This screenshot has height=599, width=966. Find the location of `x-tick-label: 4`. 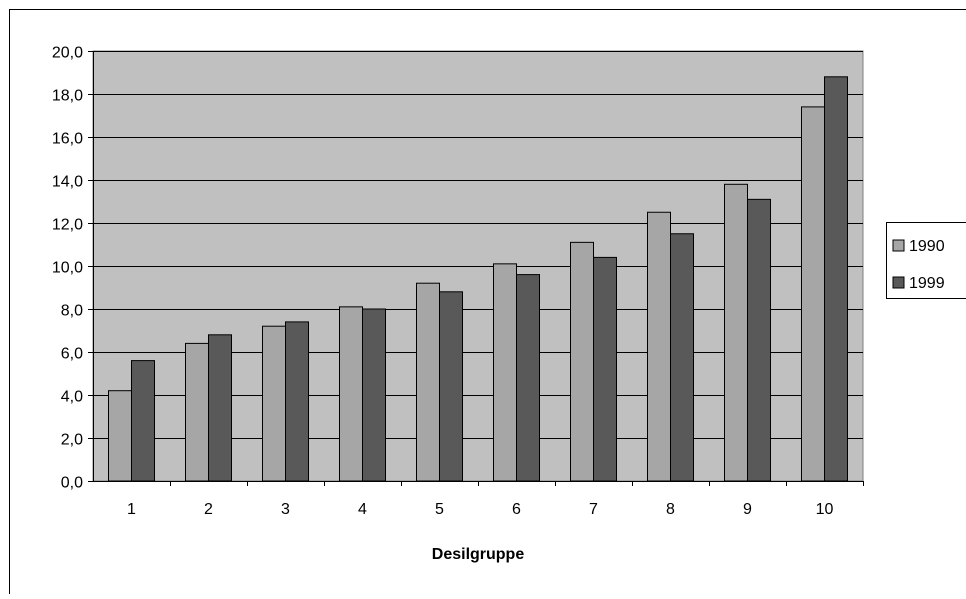

x-tick-label: 4 is located at coordinates (362, 509).